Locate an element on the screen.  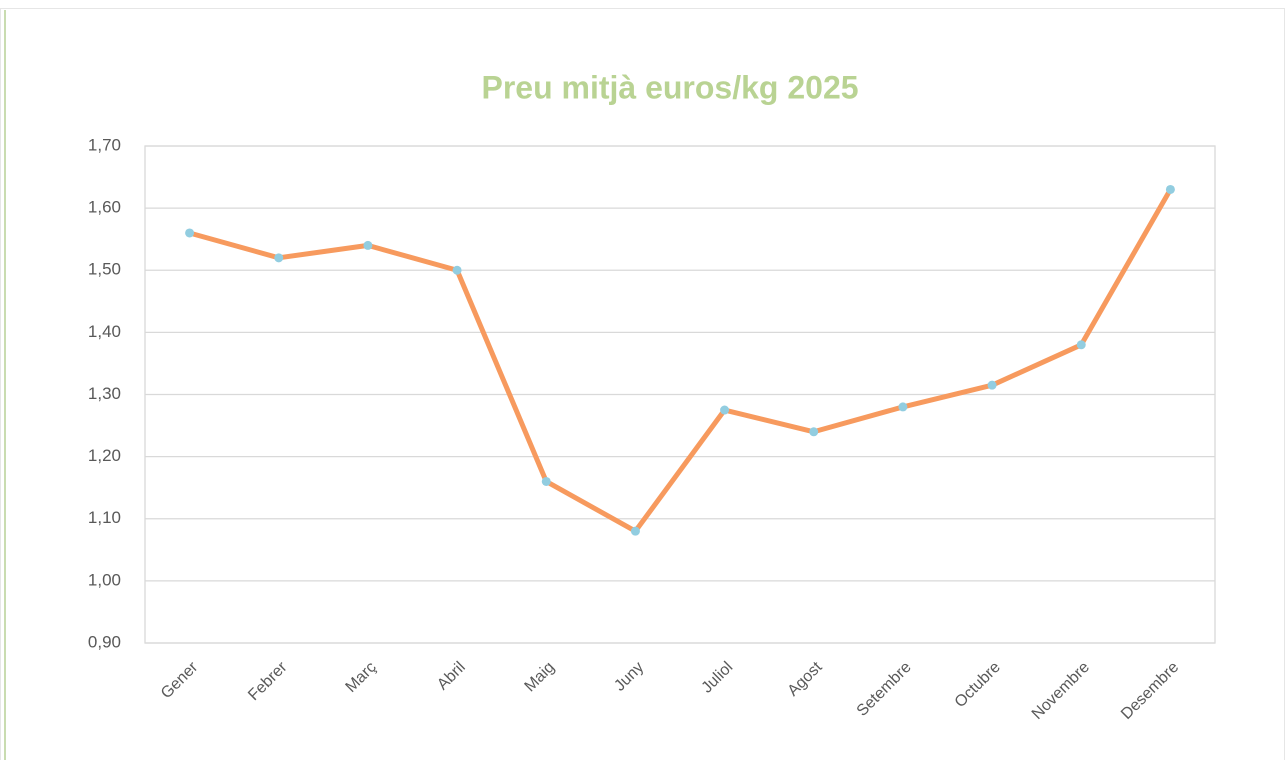
y-tick-label: 0,90 is located at coordinates (104, 641).